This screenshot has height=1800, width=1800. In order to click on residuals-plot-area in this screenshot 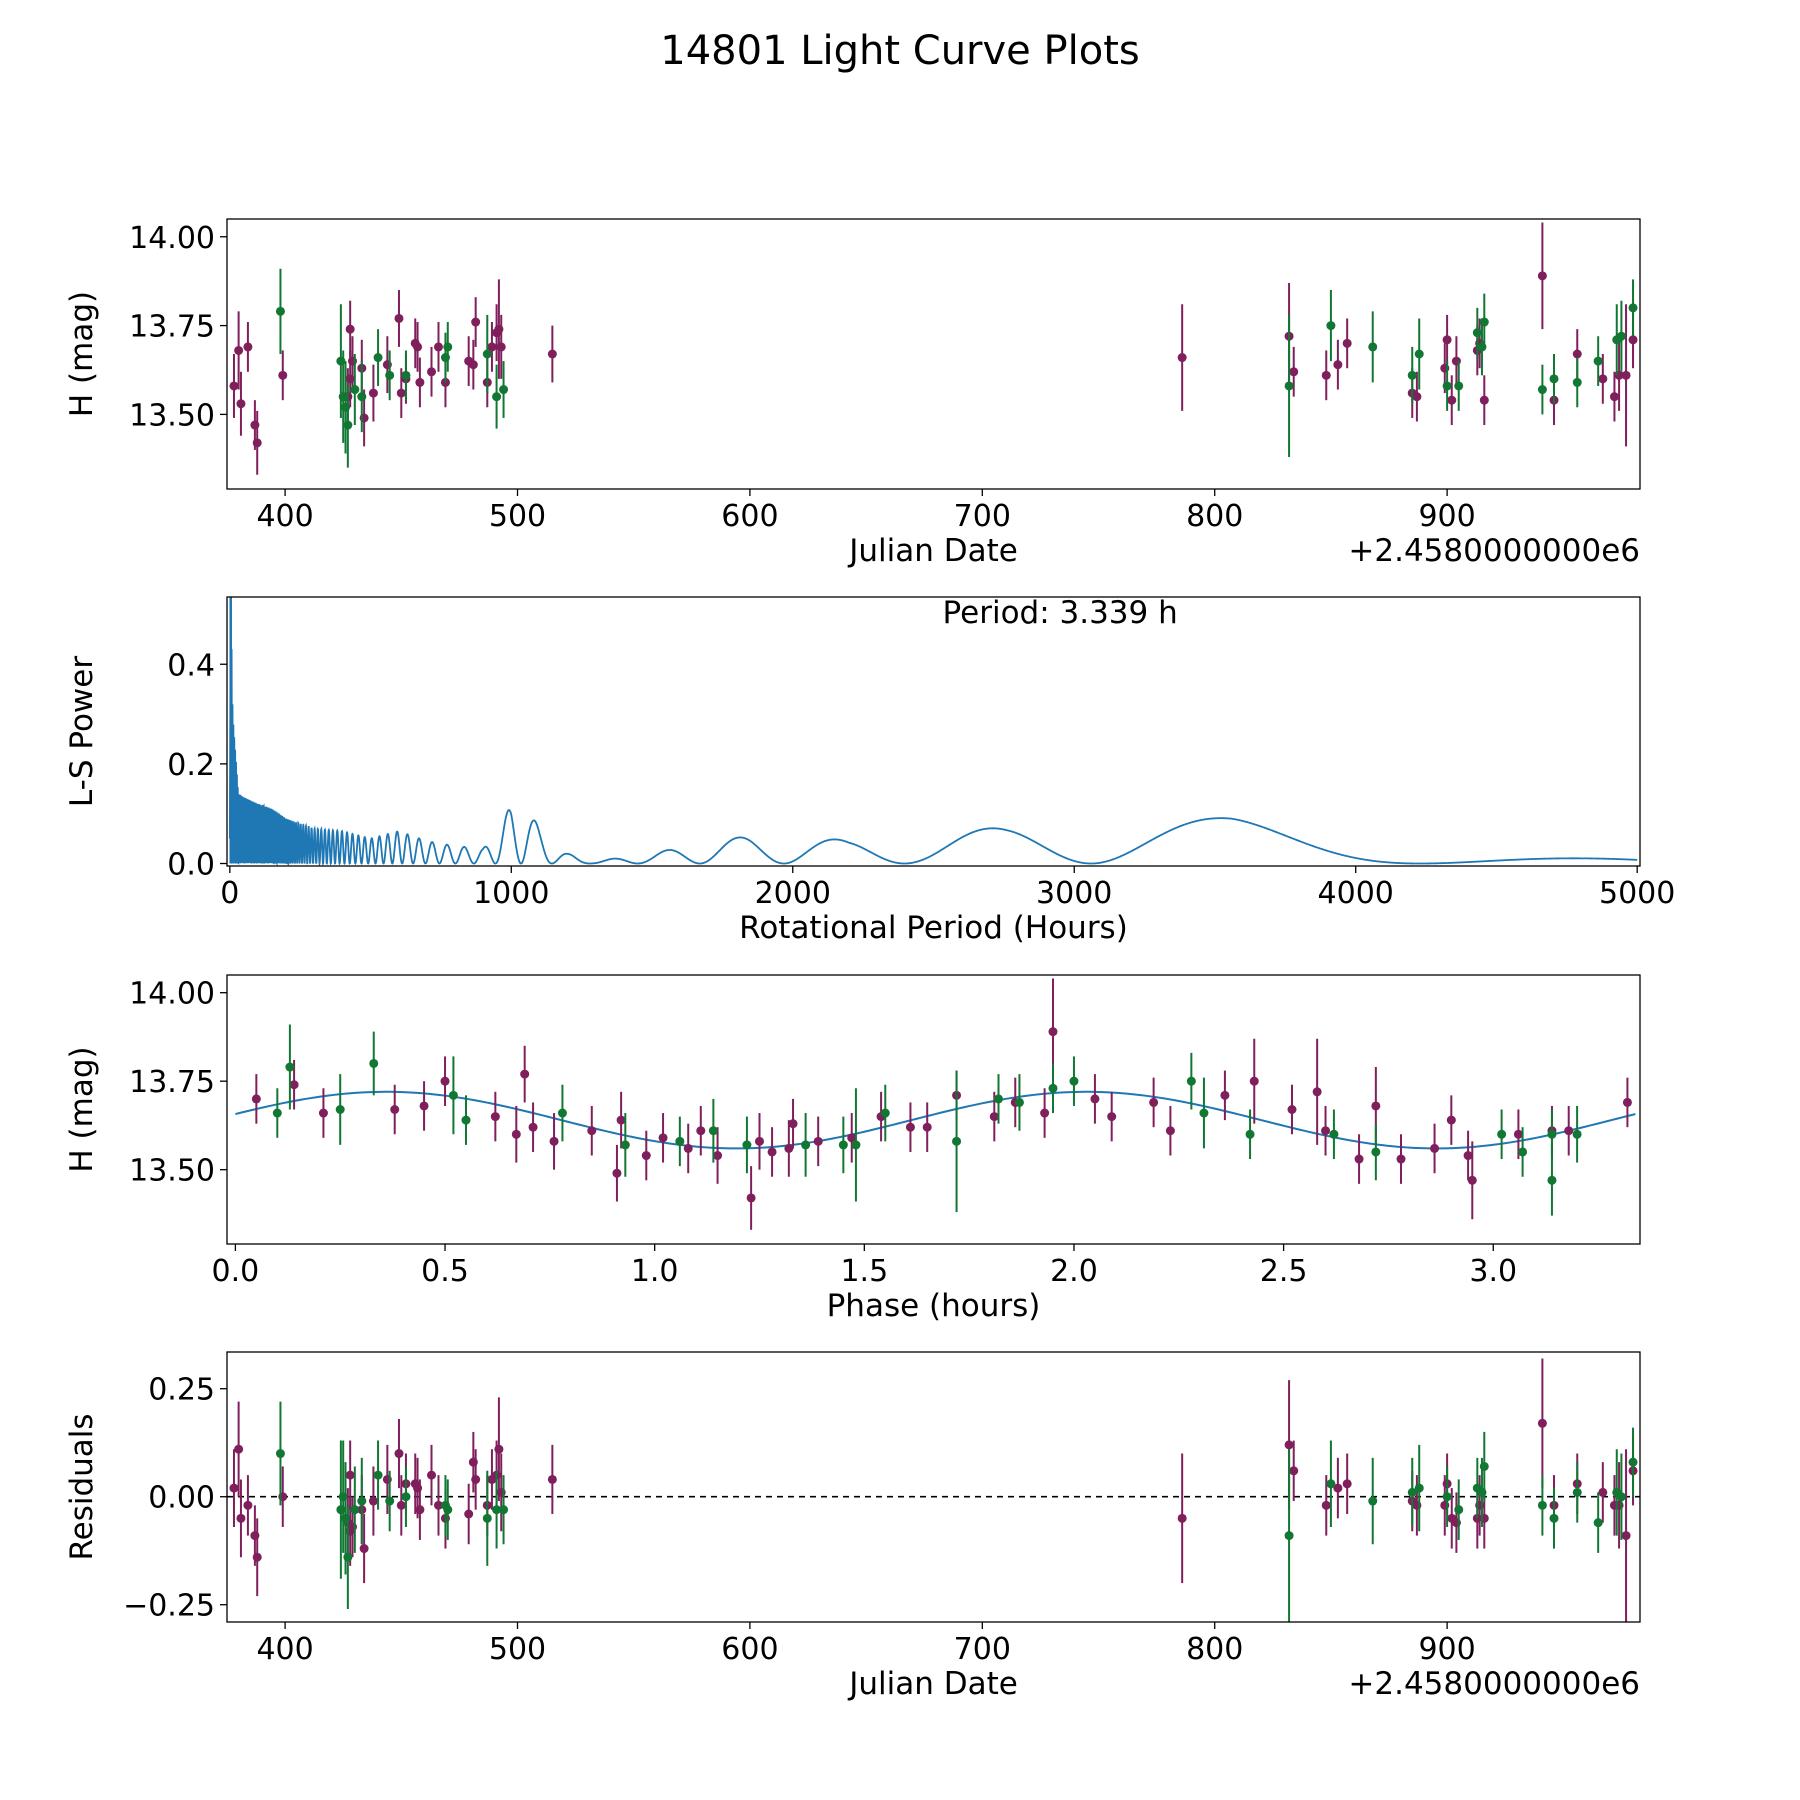, I will do `click(933, 1490)`.